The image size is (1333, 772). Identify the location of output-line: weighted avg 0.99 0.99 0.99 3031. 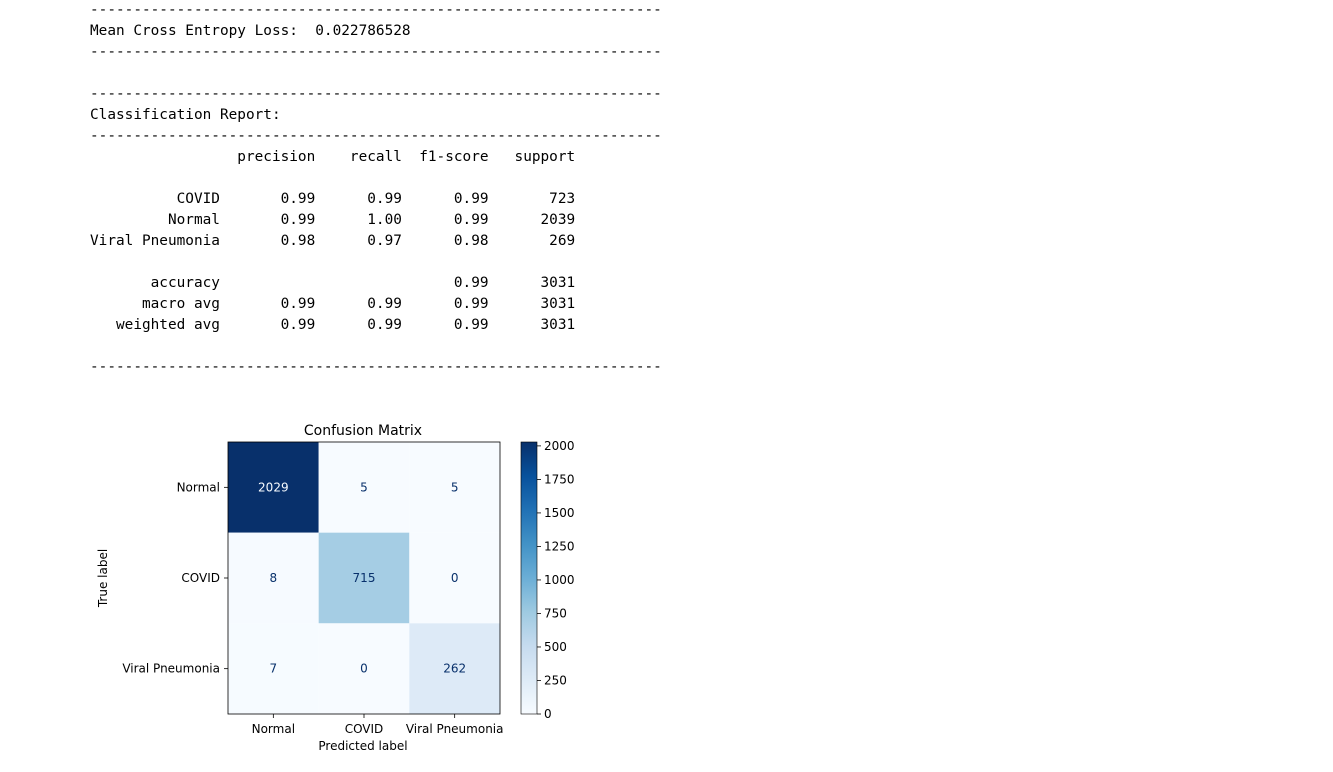
(333, 325).